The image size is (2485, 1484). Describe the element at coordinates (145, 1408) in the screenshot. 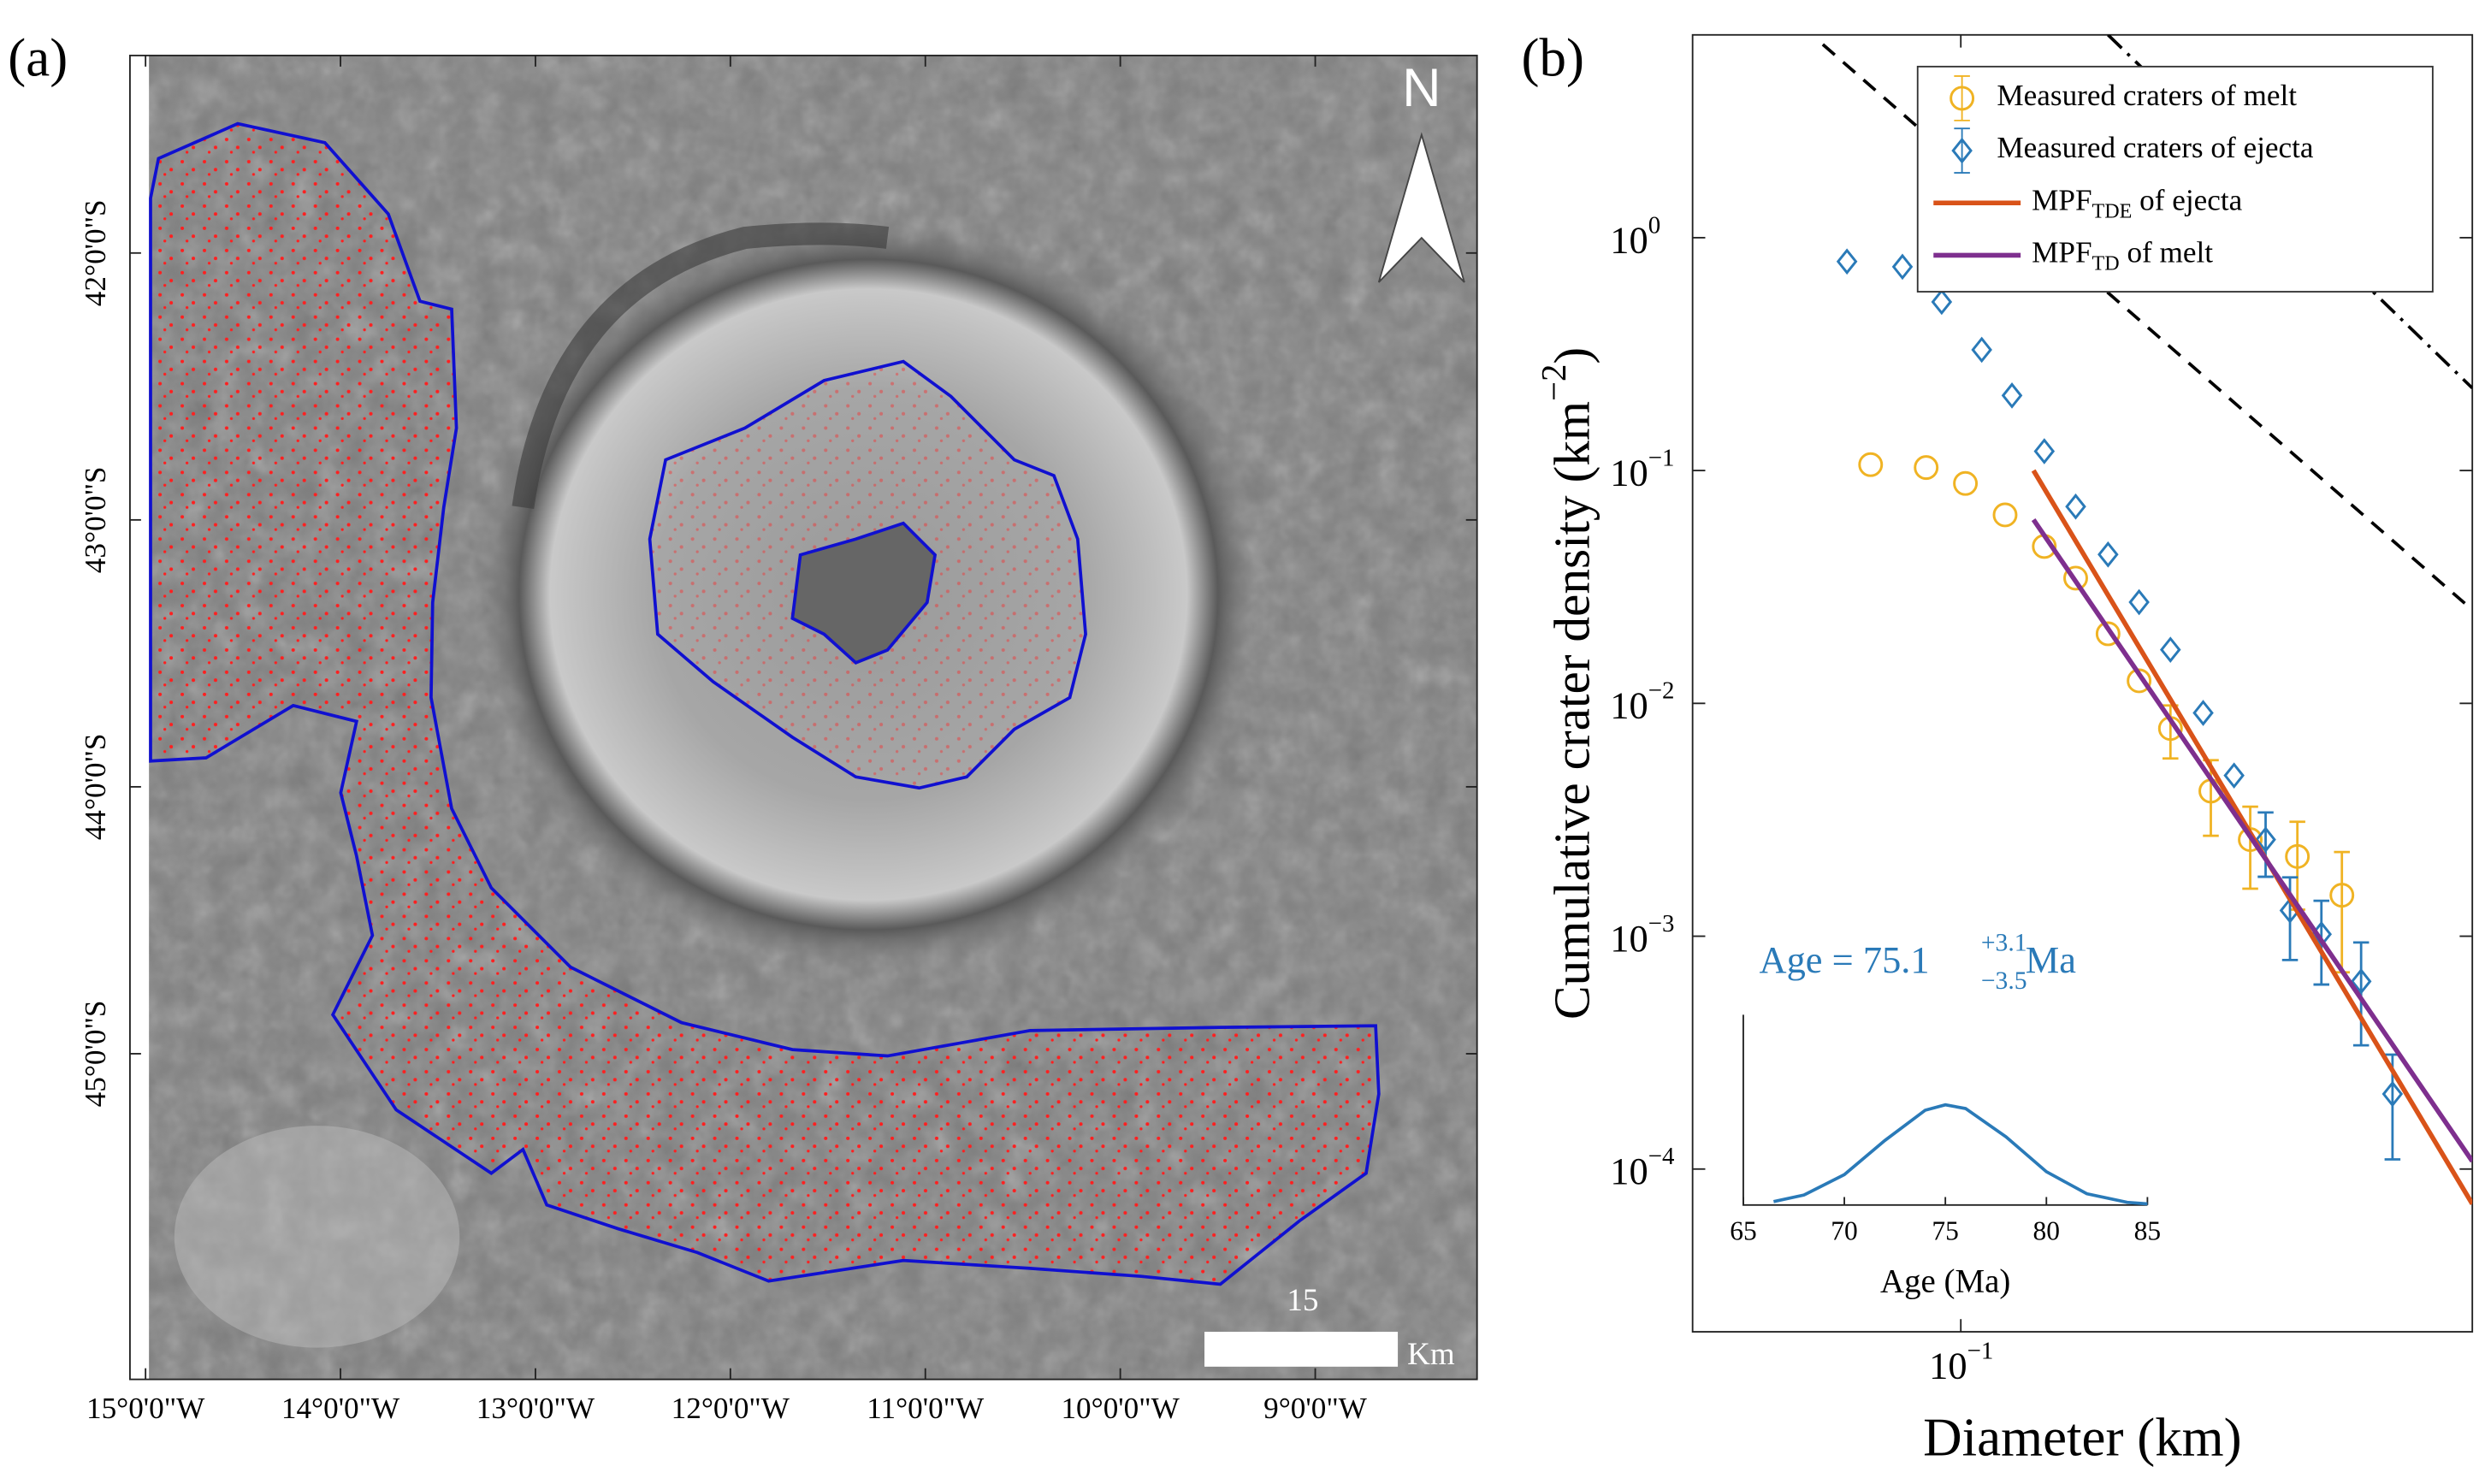

I see `x-tick-label: 15°0'0"W` at that location.